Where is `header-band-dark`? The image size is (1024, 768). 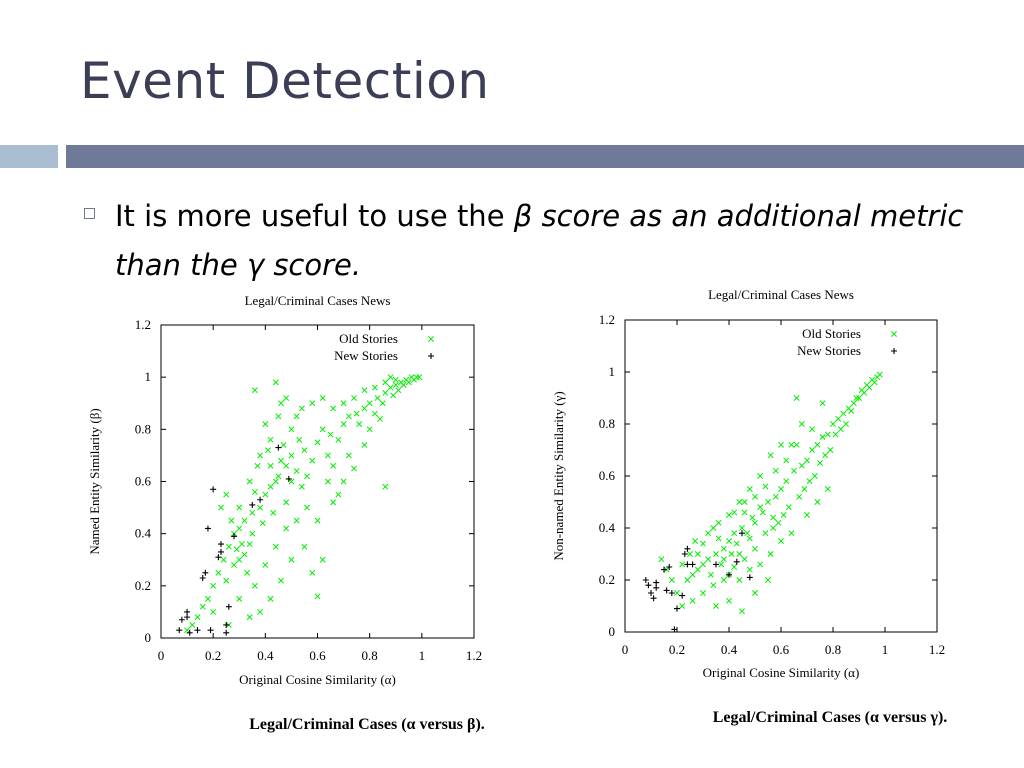 header-band-dark is located at coordinates (545, 156).